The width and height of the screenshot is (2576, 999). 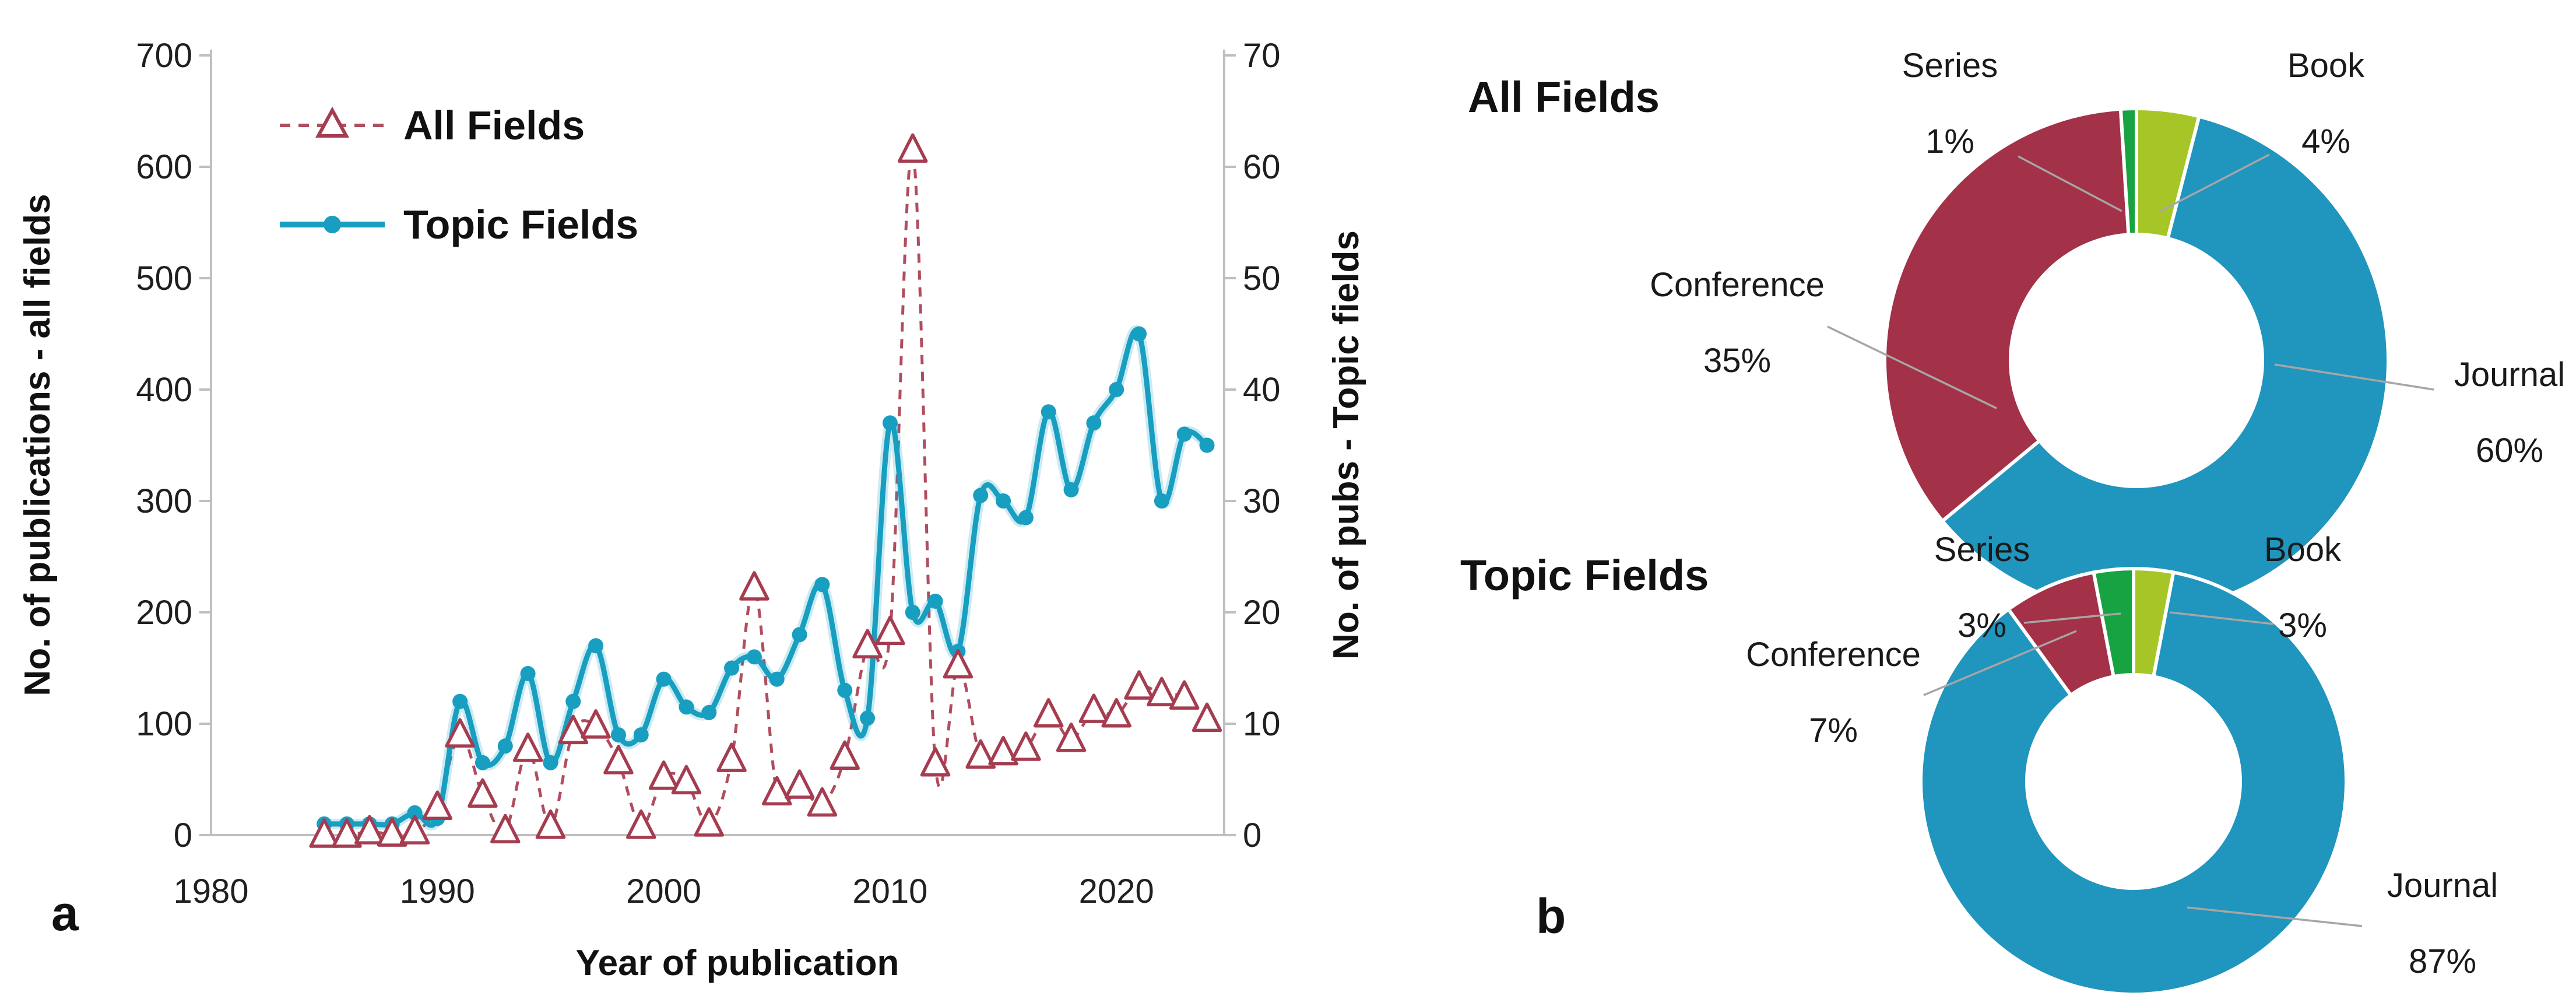 What do you see at coordinates (2007, 315) in the screenshot?
I see `donut-all-fields-slice-conference` at bounding box center [2007, 315].